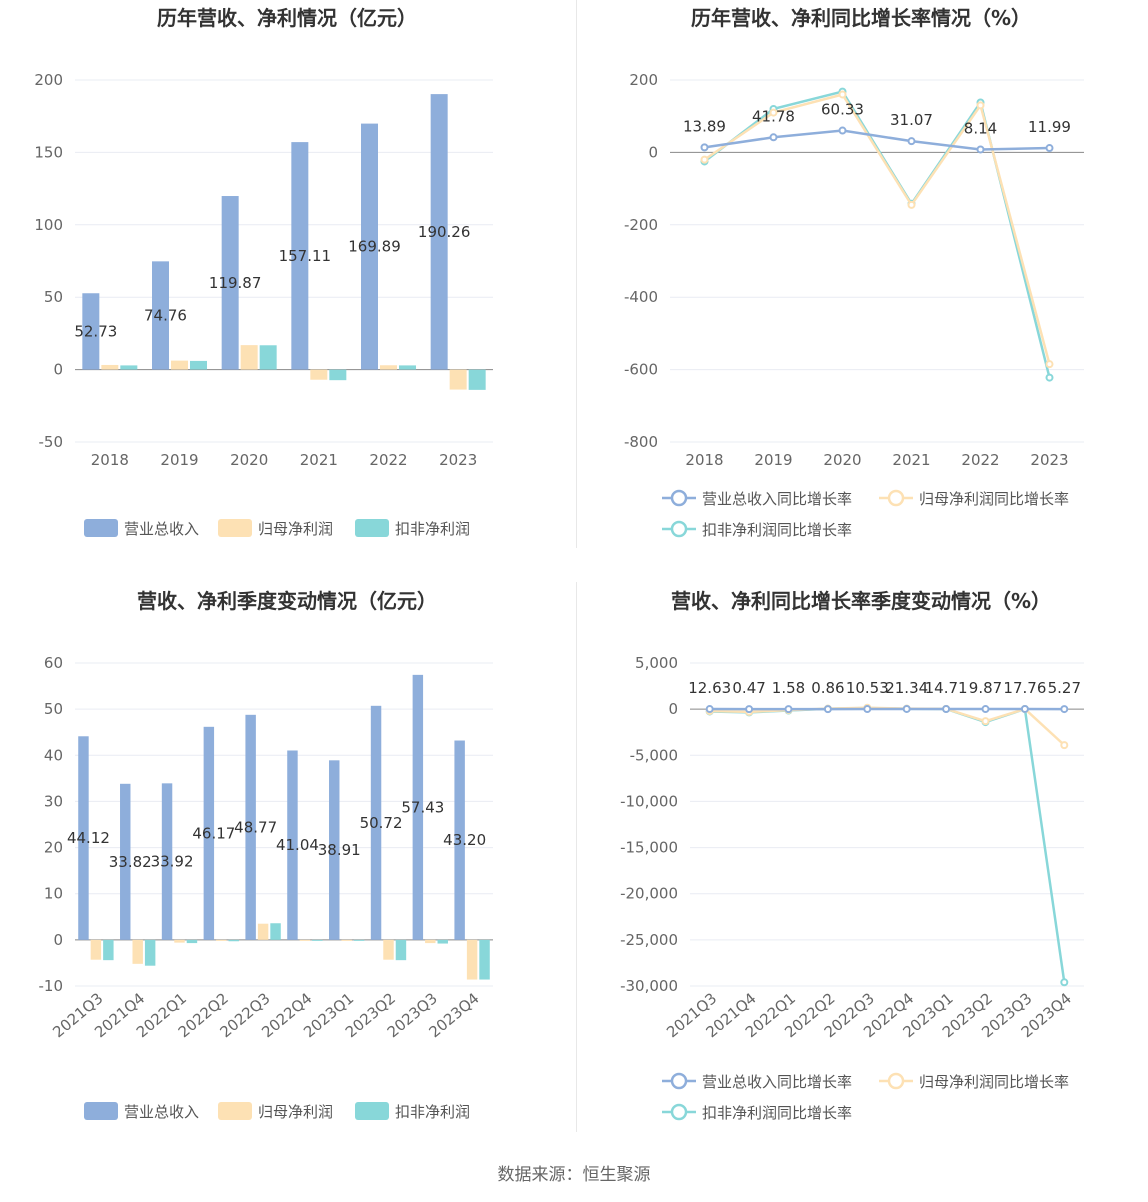 This screenshot has width=1148, height=1202. Describe the element at coordinates (53, 894) in the screenshot. I see `y-tick-label: 10` at that location.